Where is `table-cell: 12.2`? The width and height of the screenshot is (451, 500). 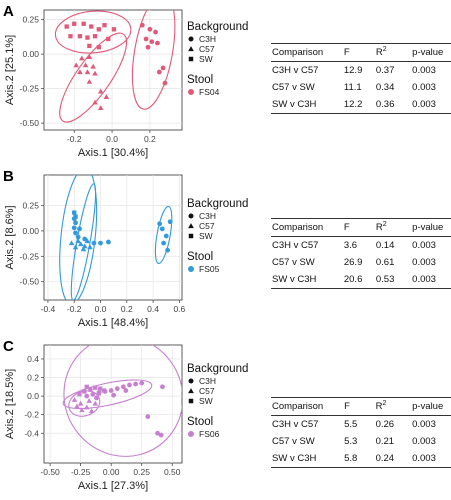 table-cell: 12.2 is located at coordinates (358, 105).